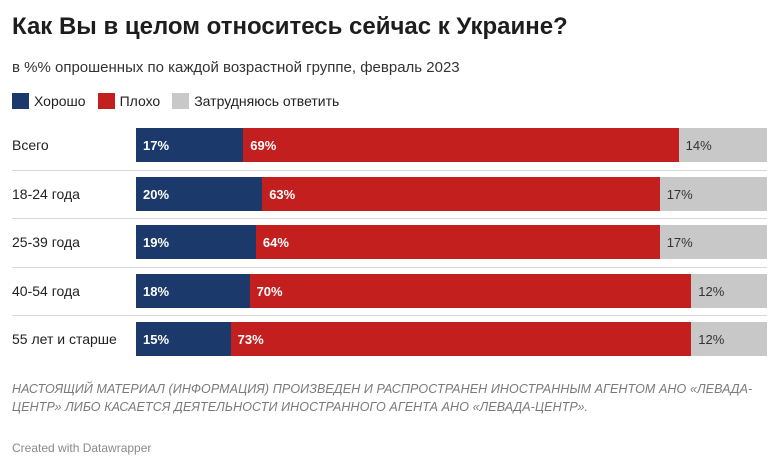 The image size is (780, 469). I want to click on legend-swatch-good, so click(20, 101).